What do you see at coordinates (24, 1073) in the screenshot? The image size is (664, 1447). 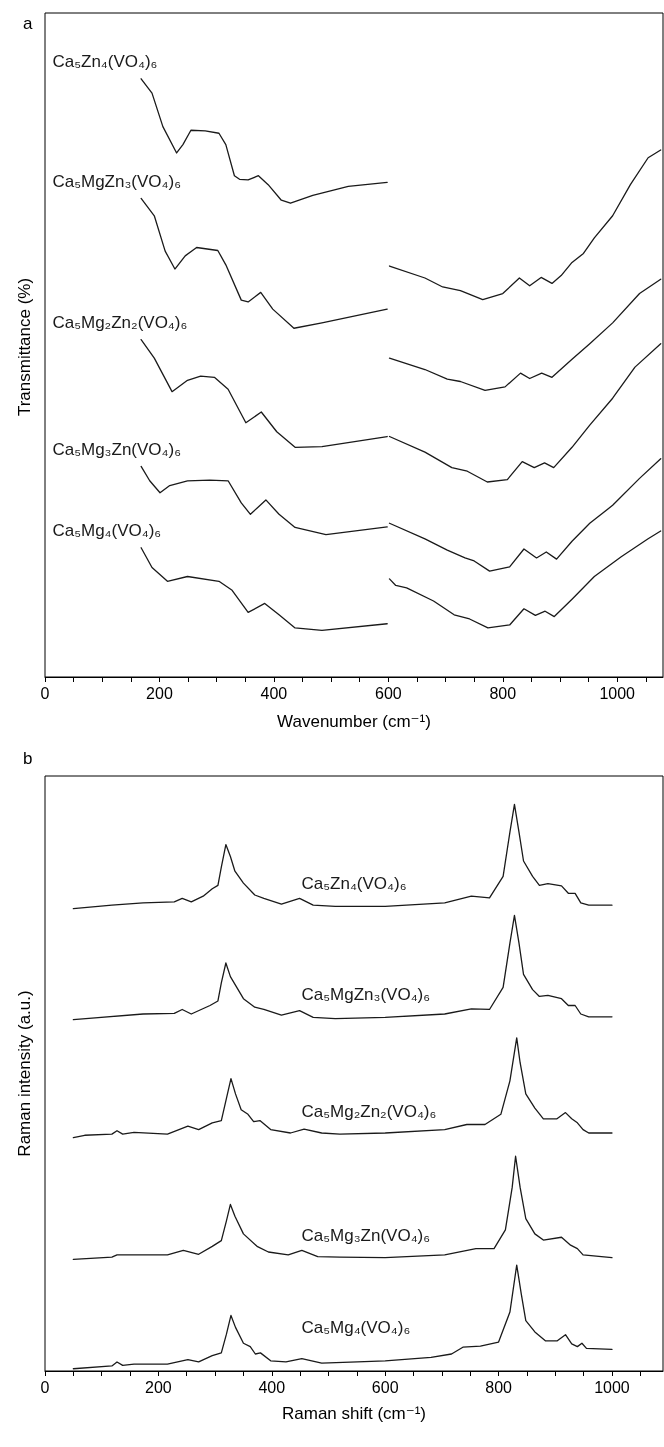 I see `y-axis-title: Raman intensity (a.u.)` at bounding box center [24, 1073].